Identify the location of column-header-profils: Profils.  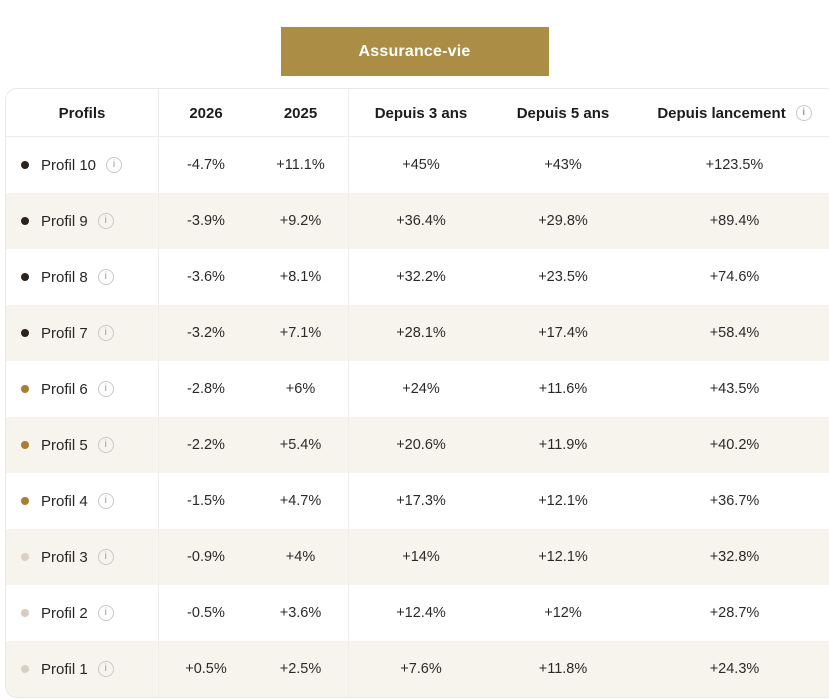
(82, 113).